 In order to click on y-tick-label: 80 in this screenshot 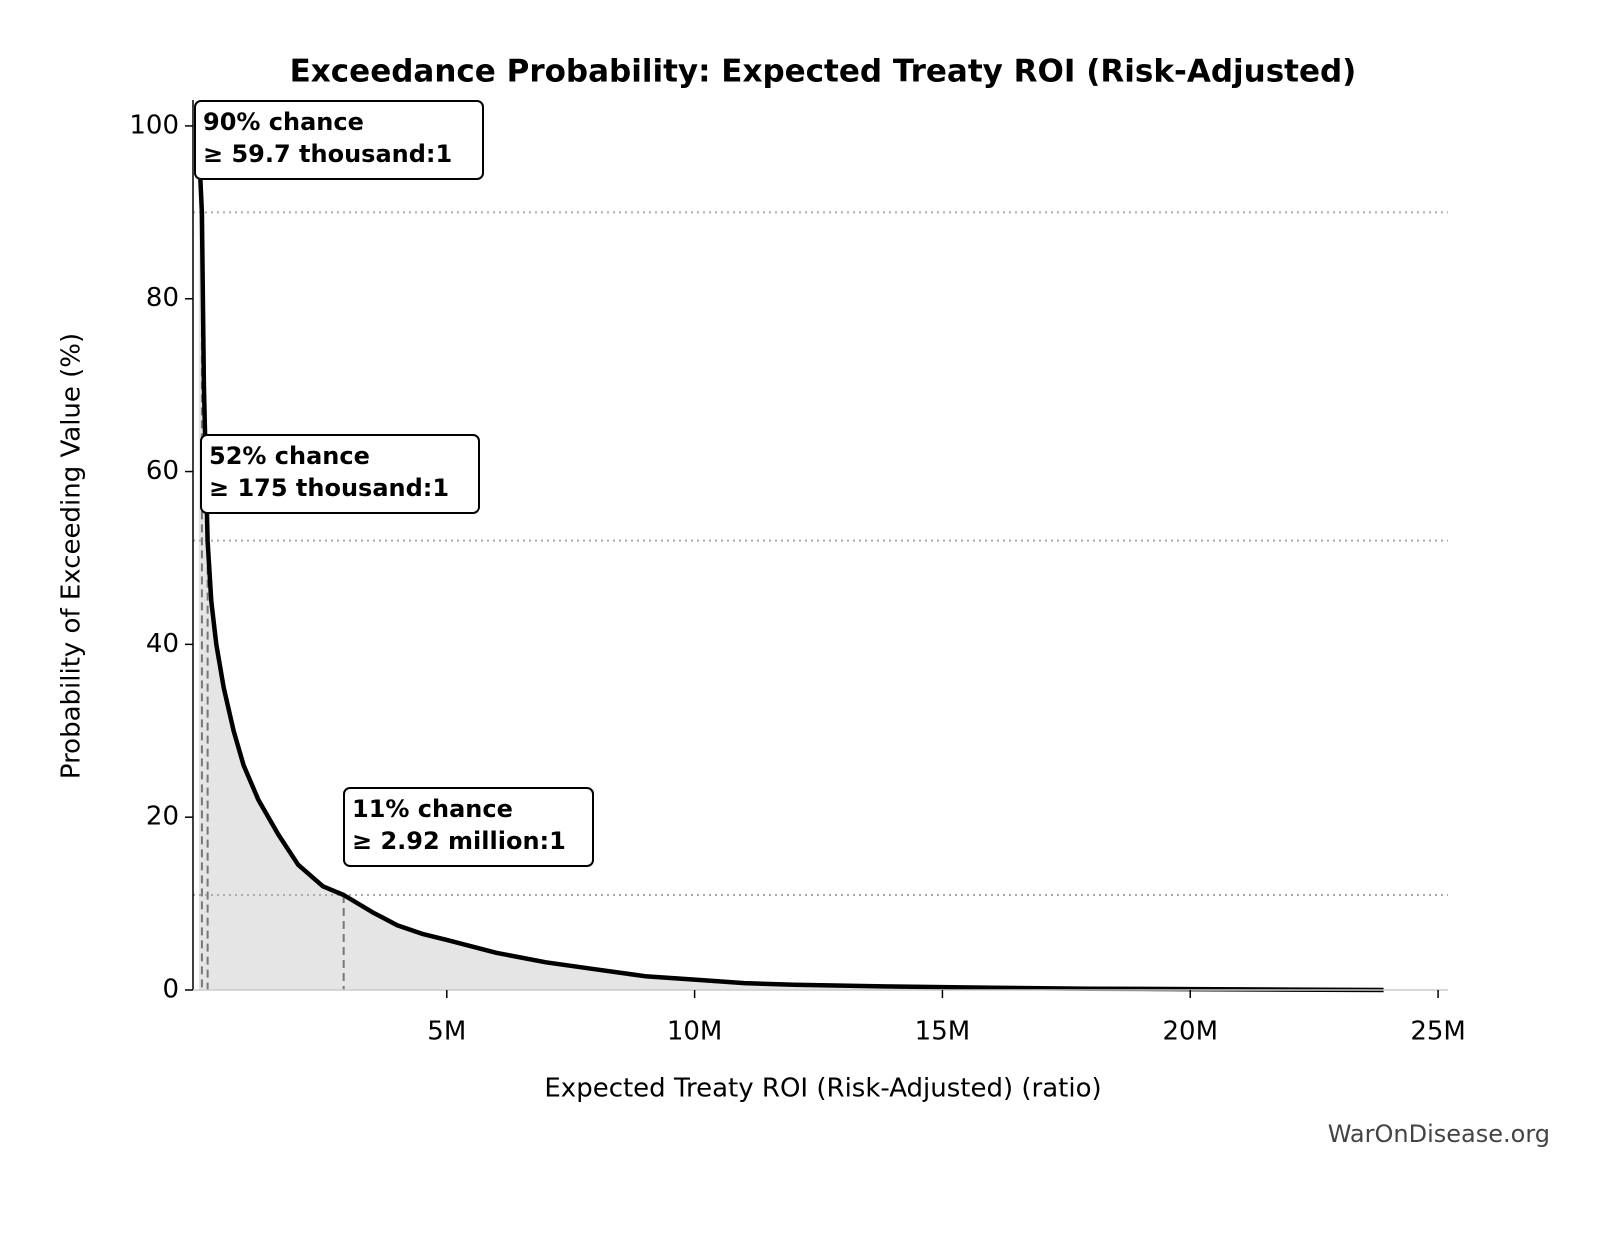, I will do `click(162, 298)`.